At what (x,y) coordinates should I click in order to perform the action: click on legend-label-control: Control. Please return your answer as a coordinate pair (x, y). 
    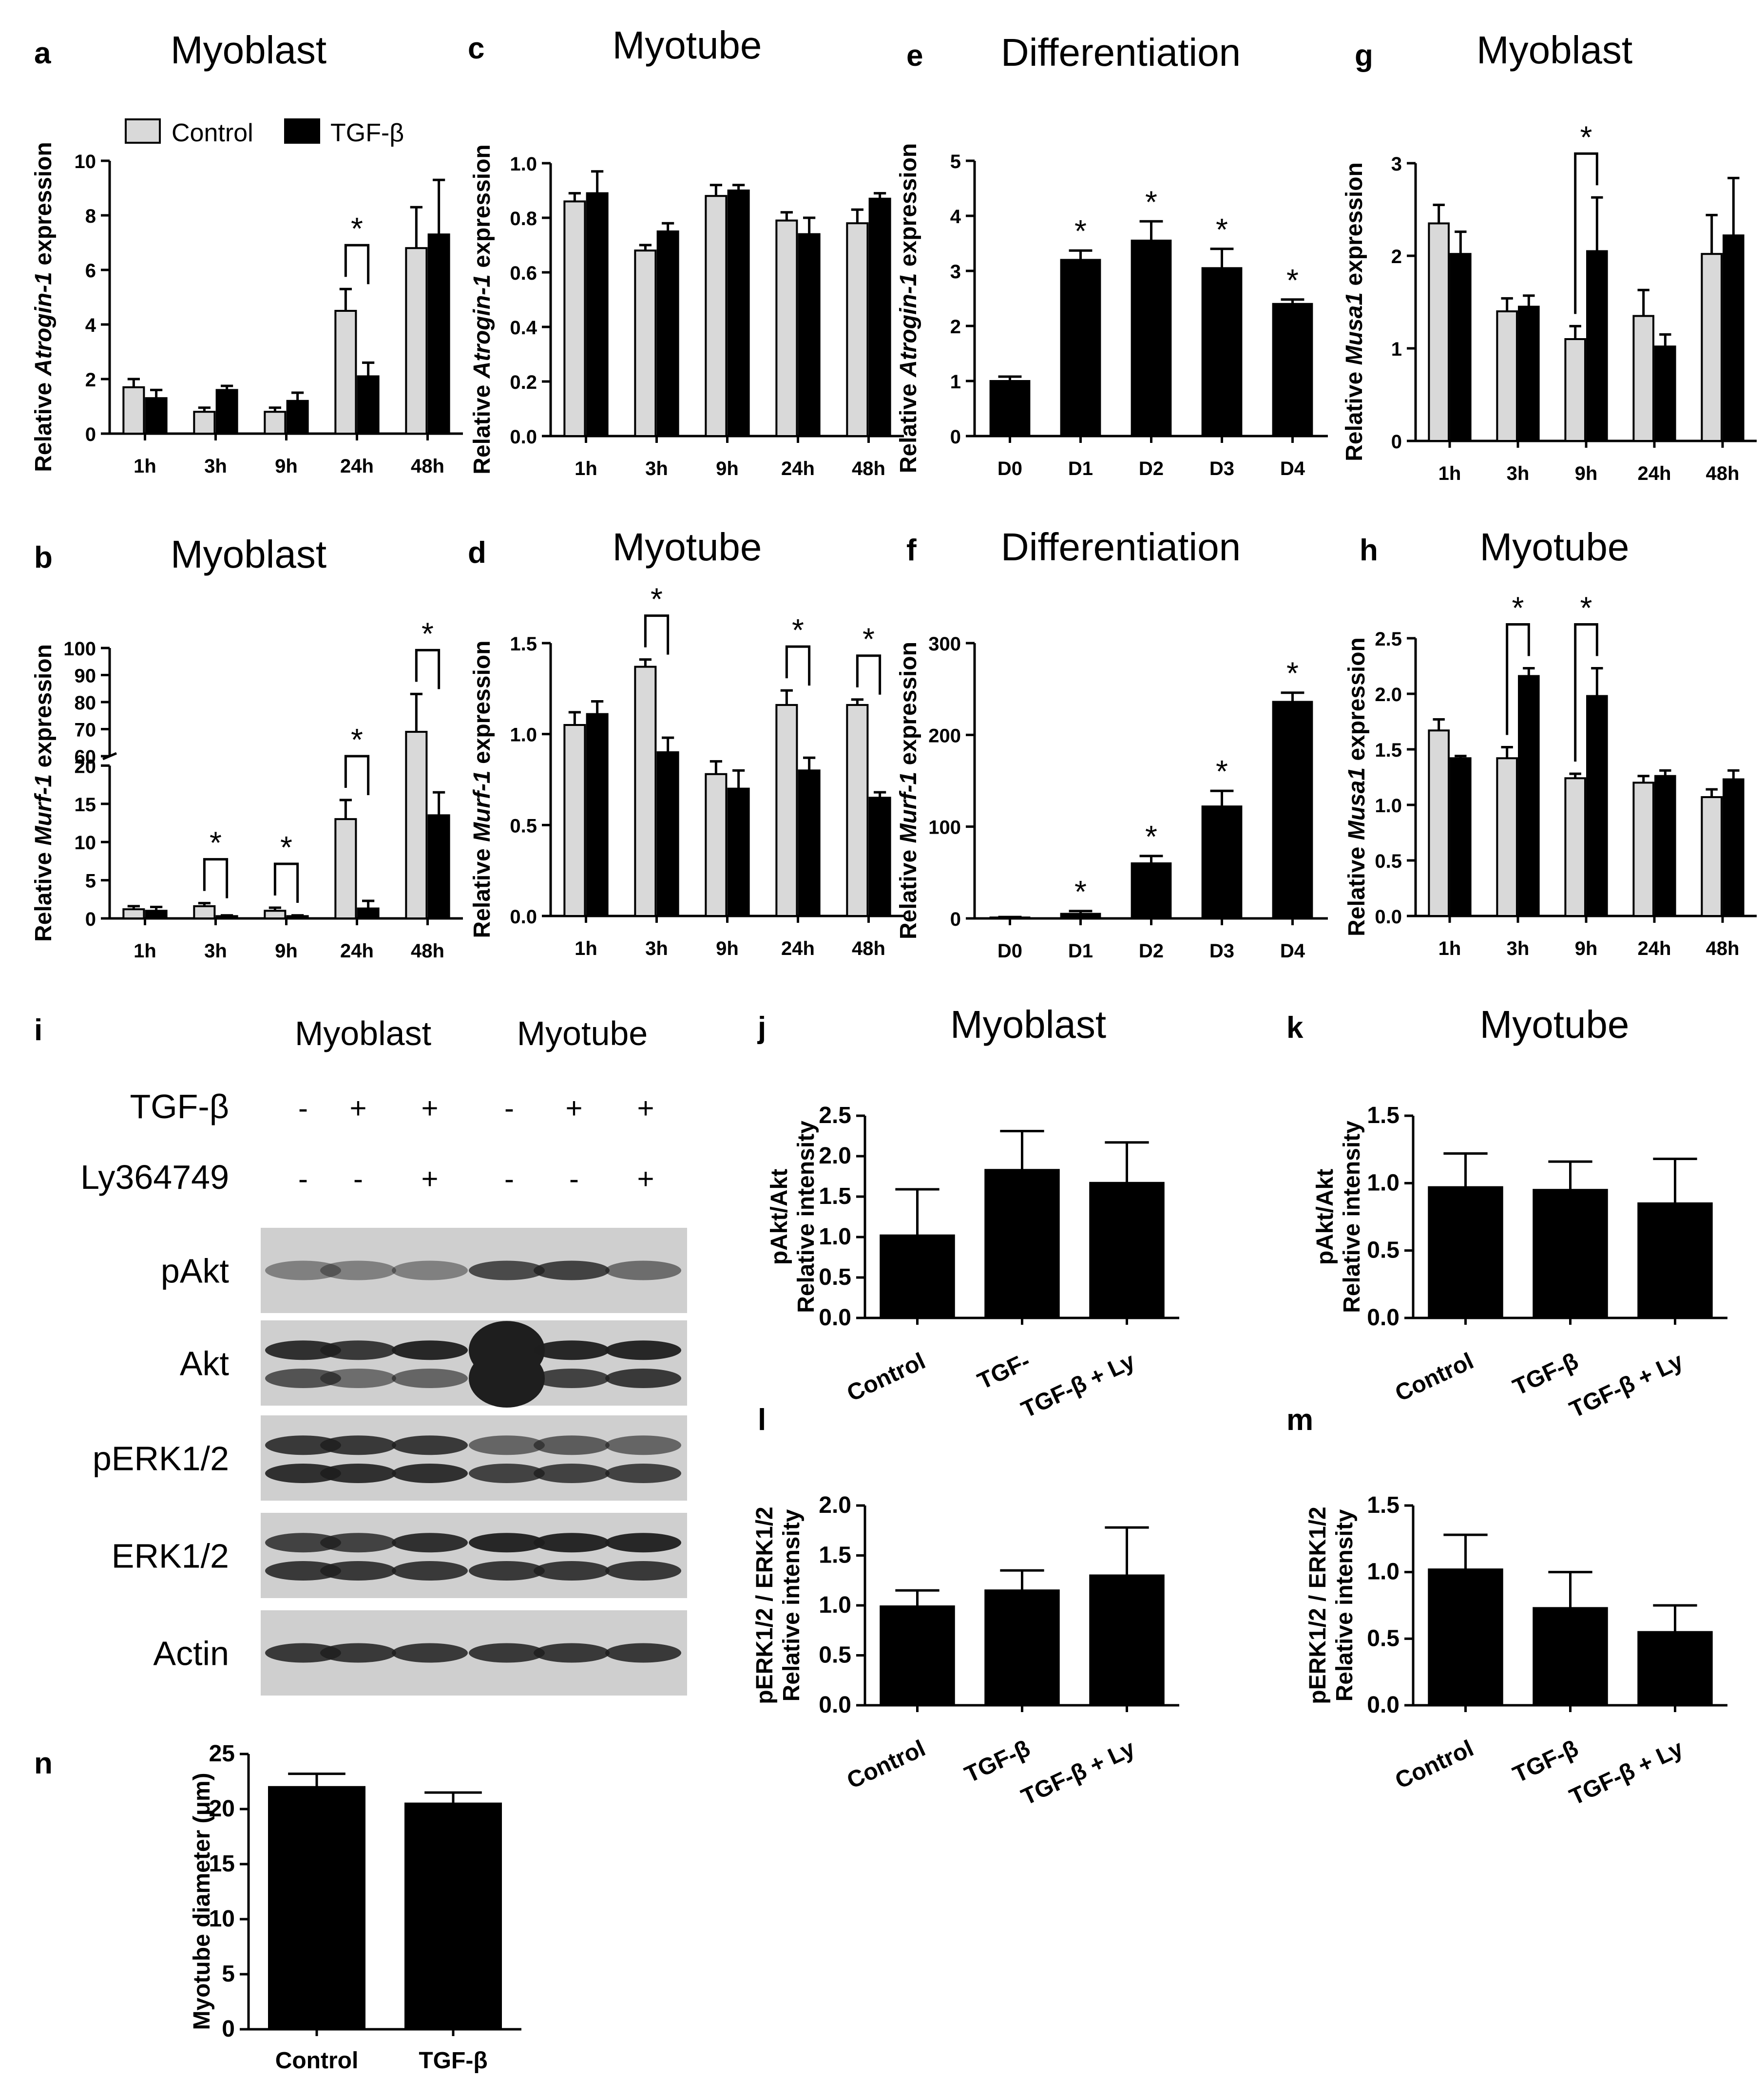
    Looking at the image, I should click on (213, 133).